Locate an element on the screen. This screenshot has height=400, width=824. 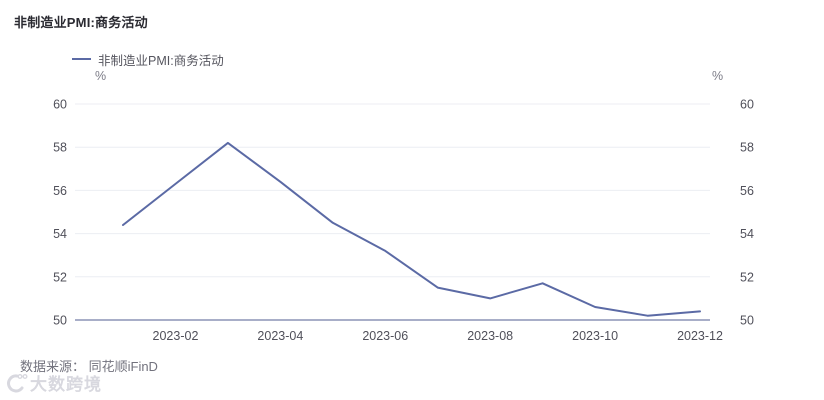
y-axis-tick-left: 52 is located at coordinates (60, 277).